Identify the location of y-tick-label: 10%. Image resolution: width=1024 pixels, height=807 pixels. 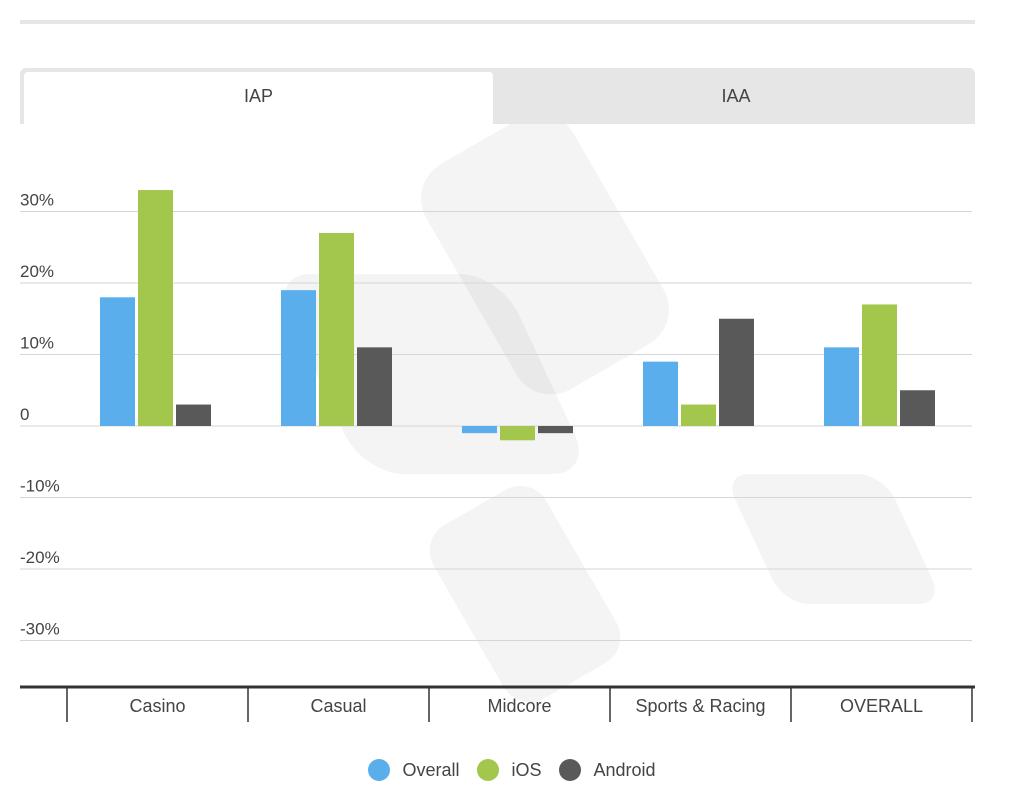
(37, 343).